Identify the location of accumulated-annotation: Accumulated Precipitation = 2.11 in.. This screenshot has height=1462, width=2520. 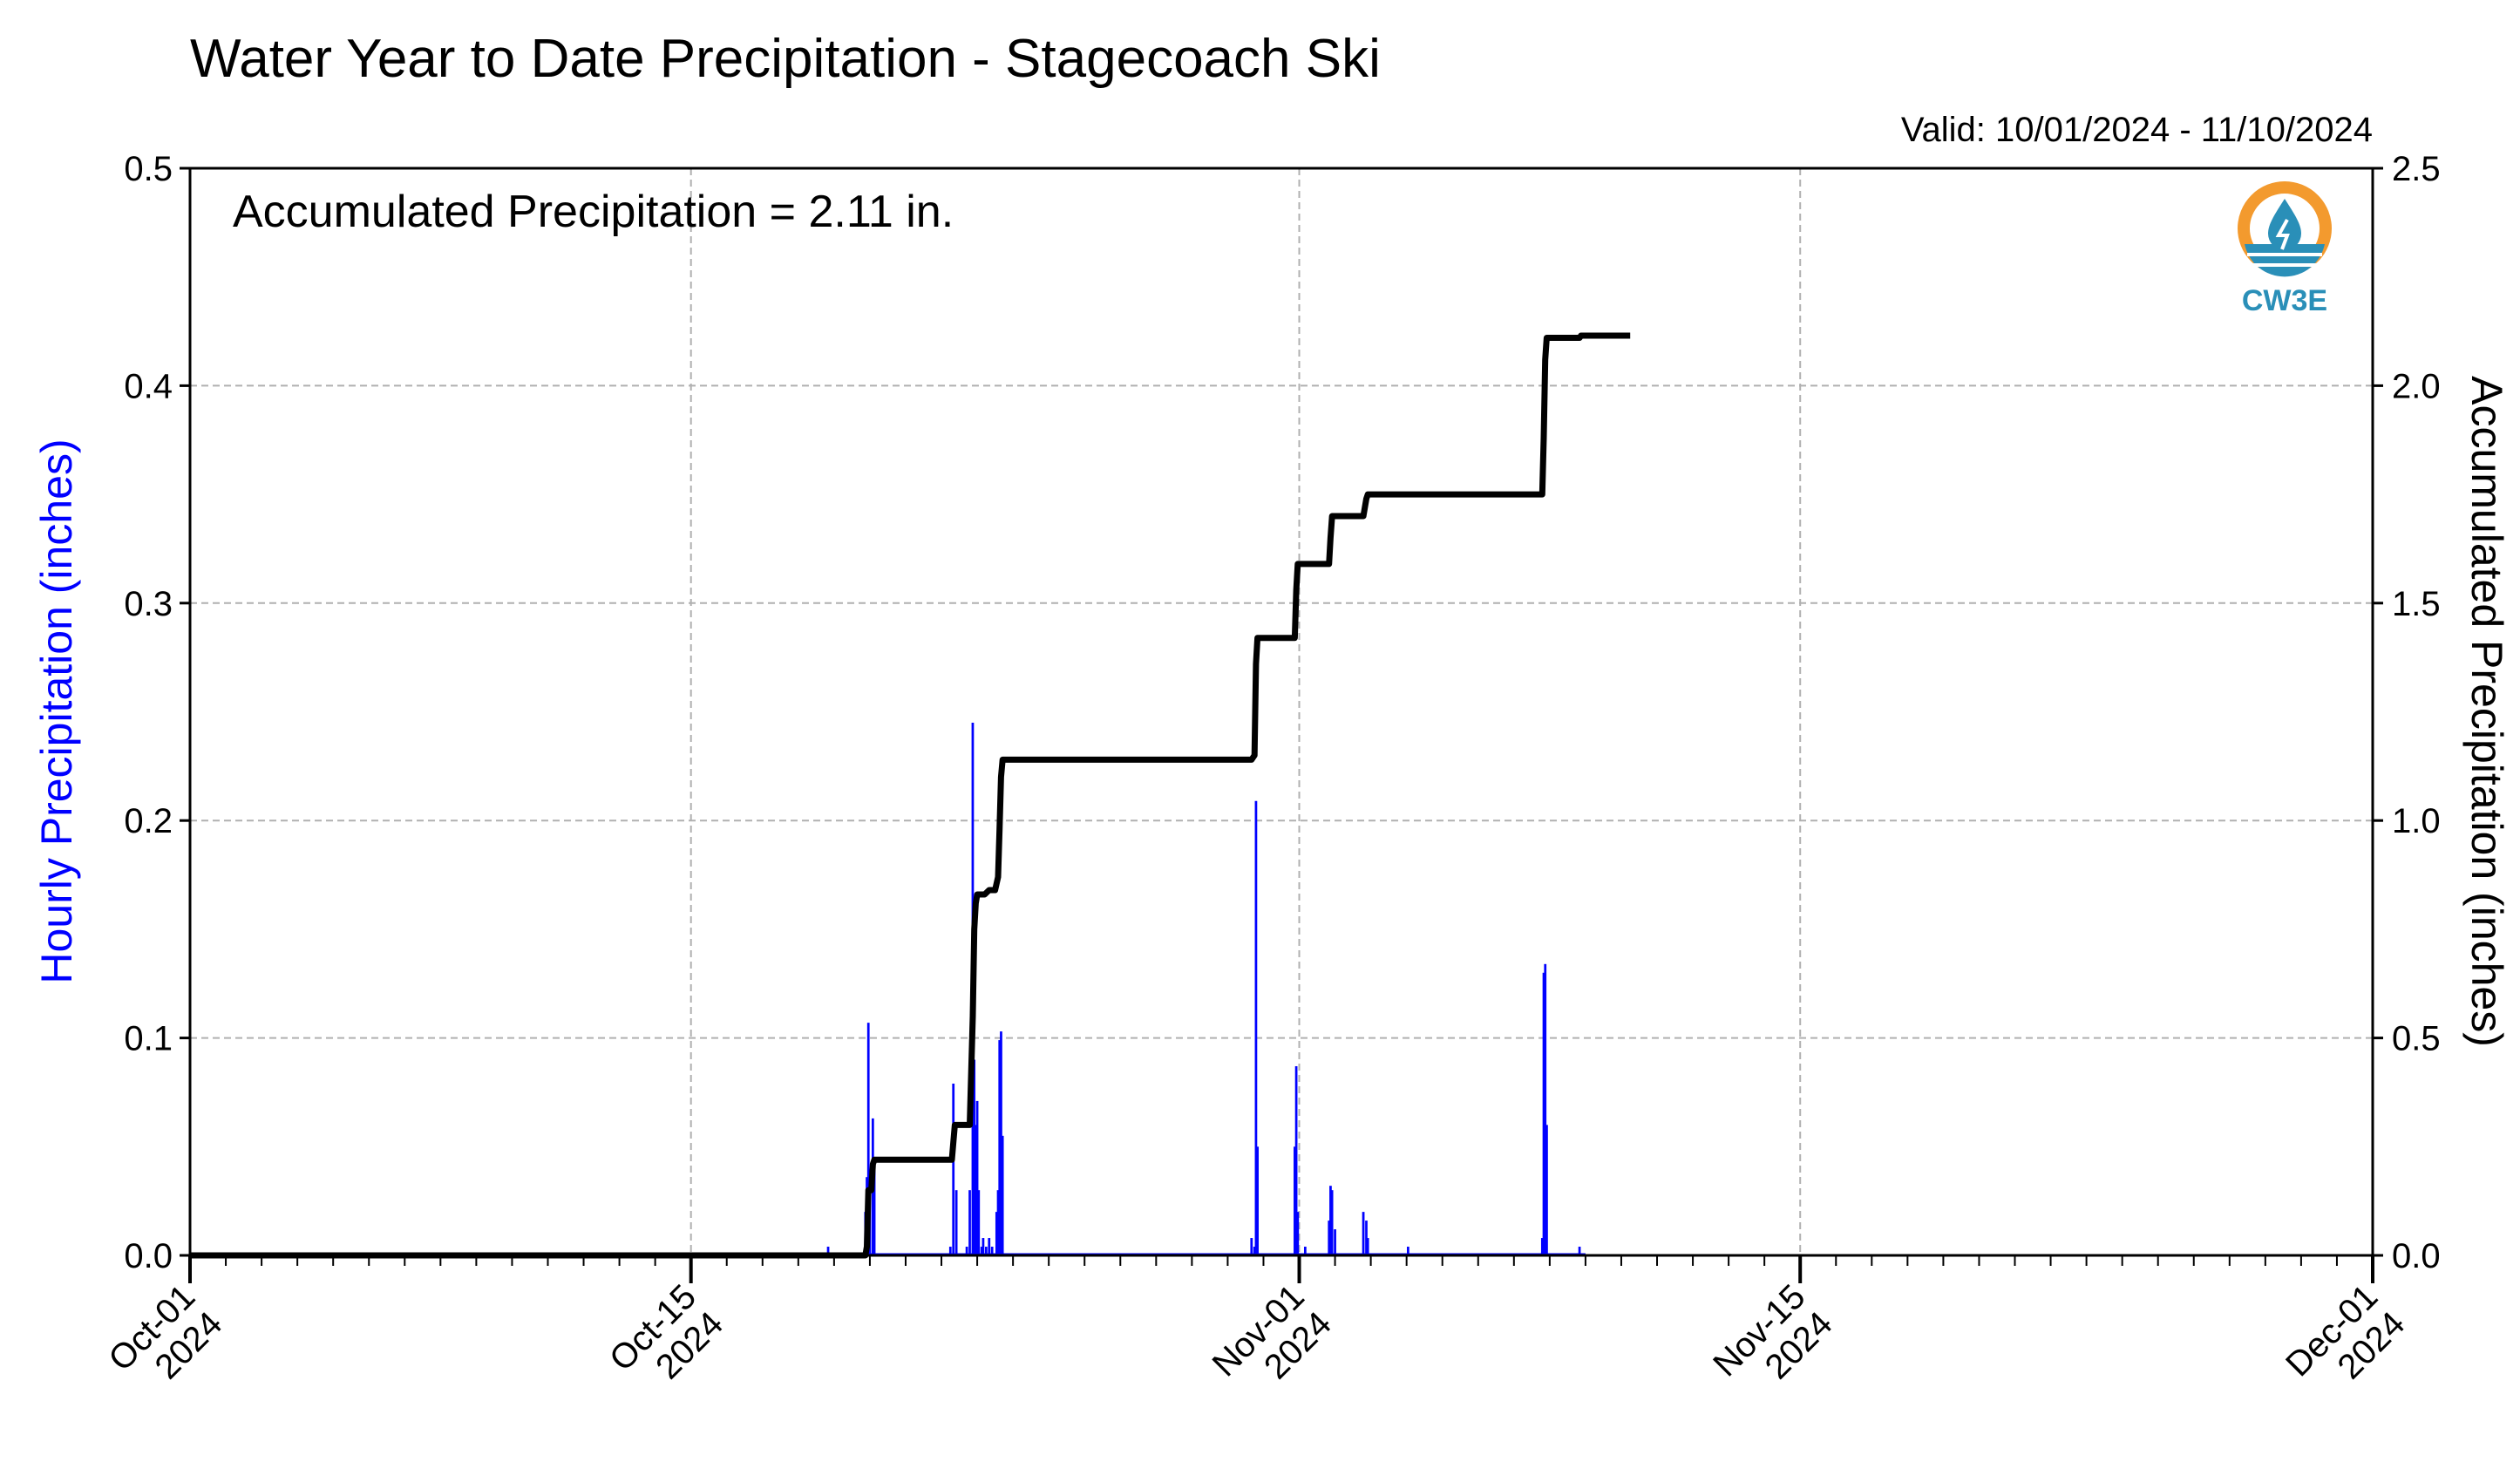
(593, 212).